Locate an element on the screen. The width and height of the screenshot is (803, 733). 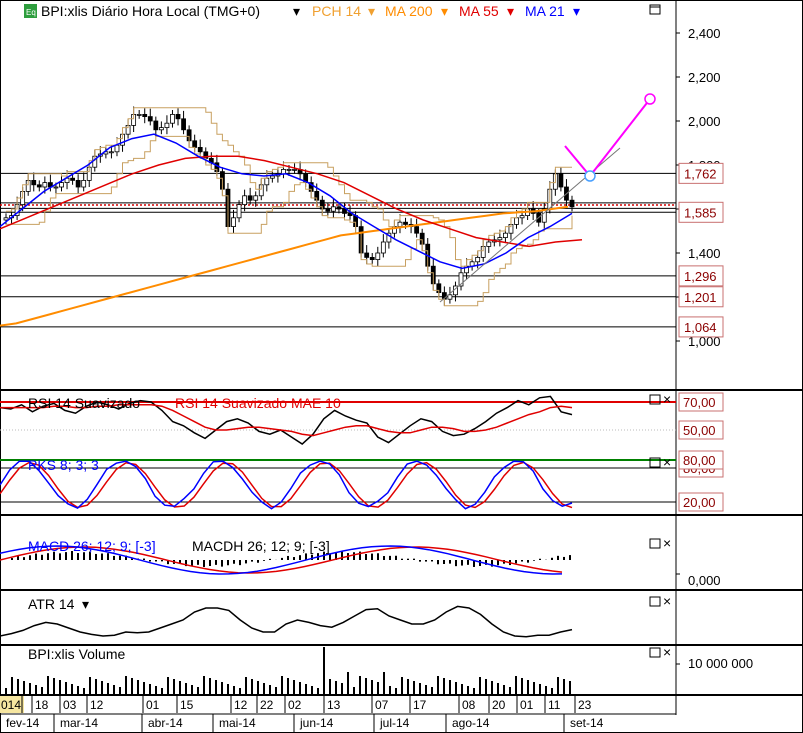
day-label: 13 is located at coordinates (334, 705).